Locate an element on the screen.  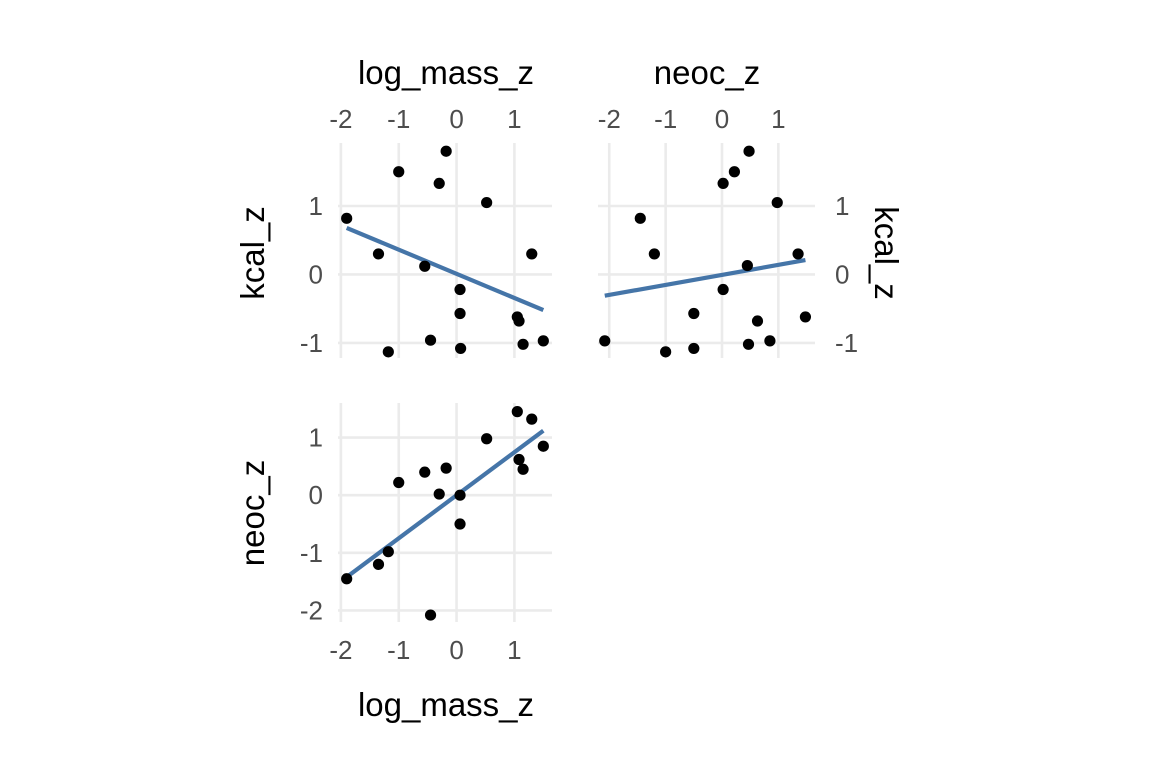
left-top-axis-title: kcal_z is located at coordinates (252, 253).